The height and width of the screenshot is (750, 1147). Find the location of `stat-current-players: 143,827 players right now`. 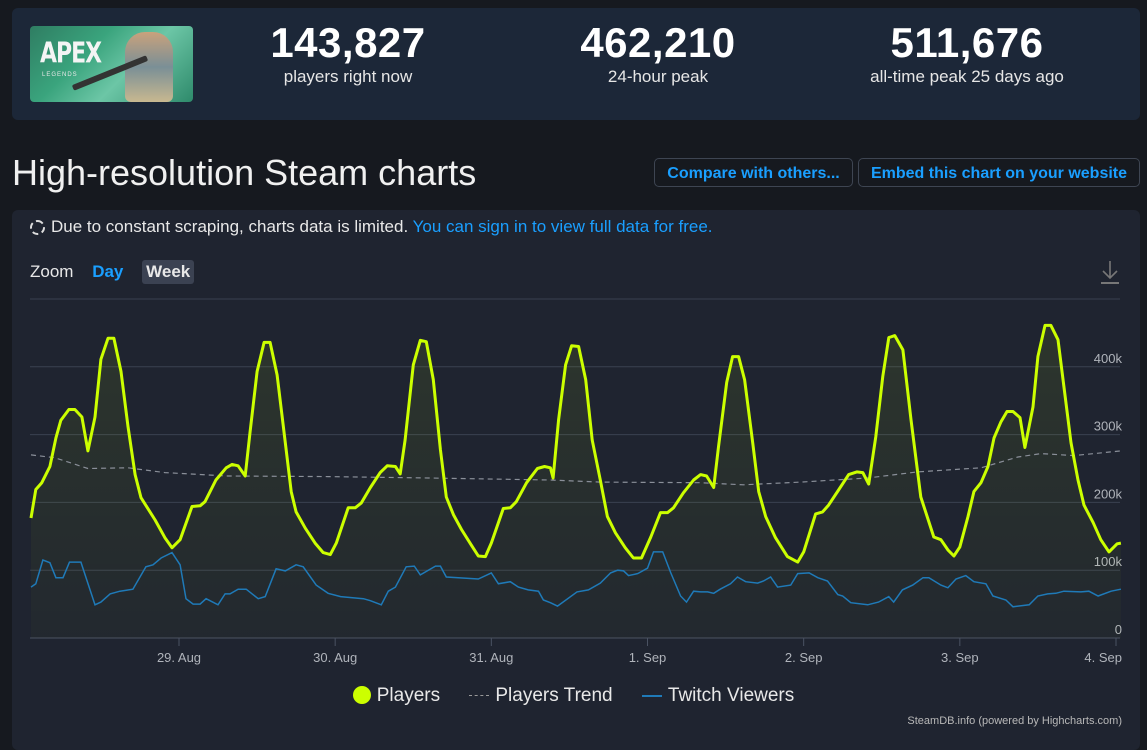

stat-current-players: 143,827 players right now is located at coordinates (348, 54).